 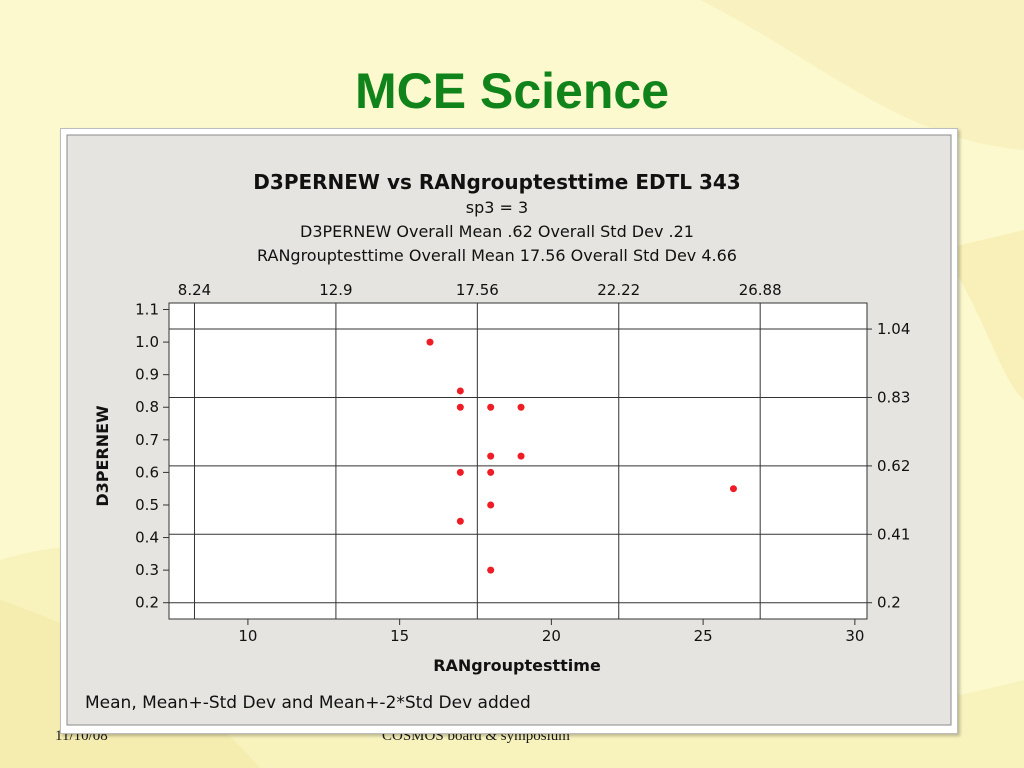 I want to click on data-points, so click(x=581, y=456).